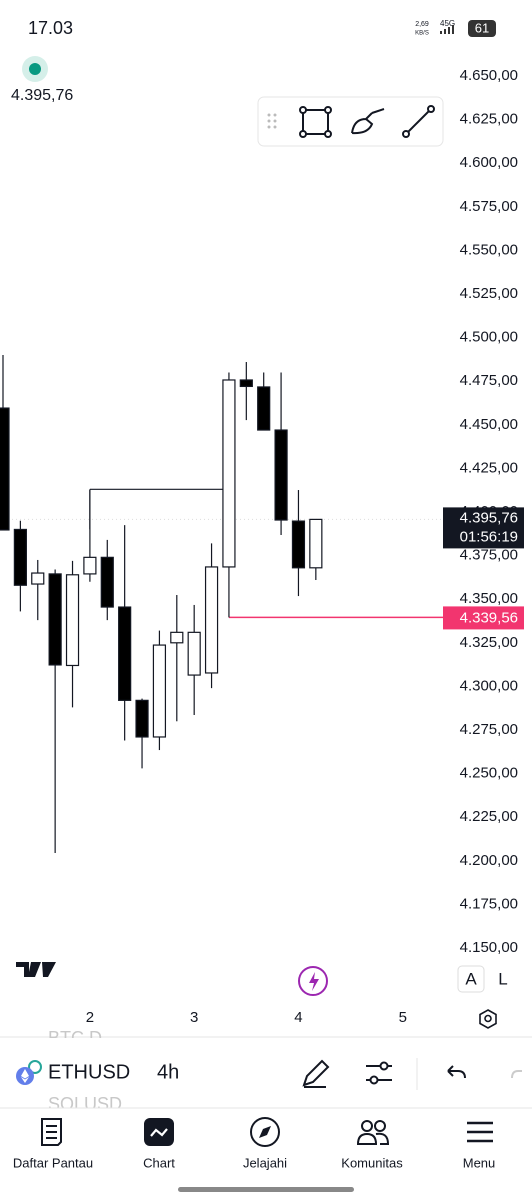 Image resolution: width=532 pixels, height=1200 pixels. What do you see at coordinates (489, 249) in the screenshot?
I see `y-tick-label: 4.550,00` at bounding box center [489, 249].